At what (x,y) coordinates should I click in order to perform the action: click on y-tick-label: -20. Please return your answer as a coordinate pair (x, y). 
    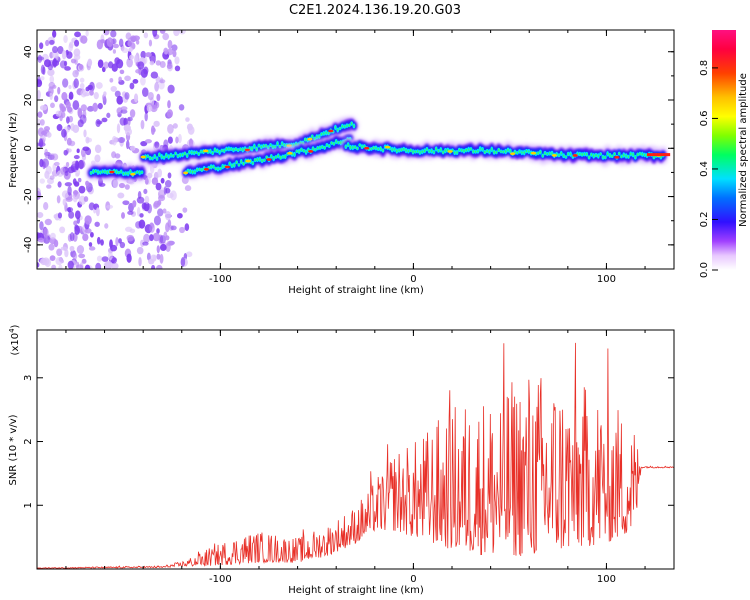
    Looking at the image, I should click on (28, 196).